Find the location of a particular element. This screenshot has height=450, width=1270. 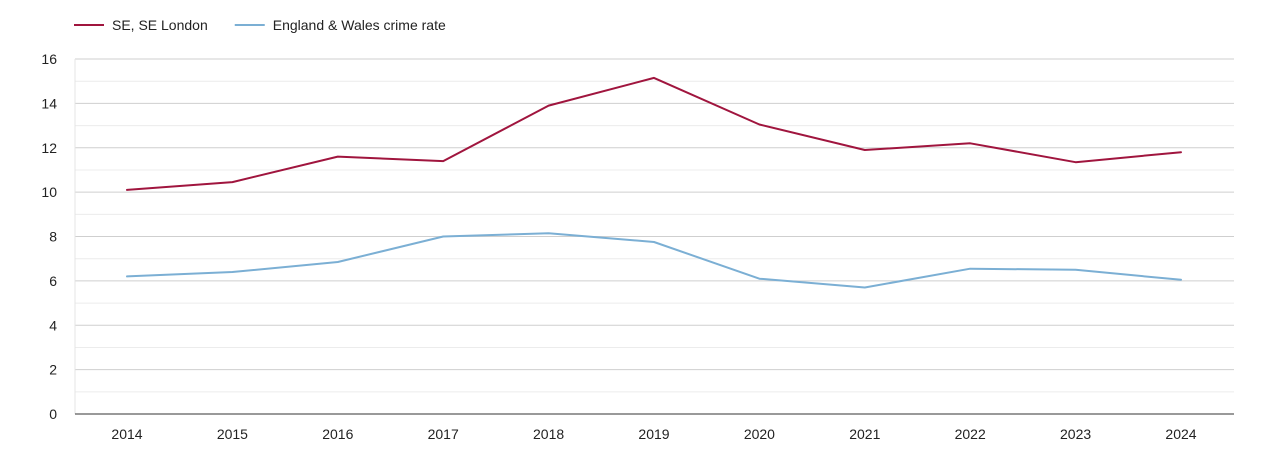

legend-label: SE, SE London is located at coordinates (160, 25).